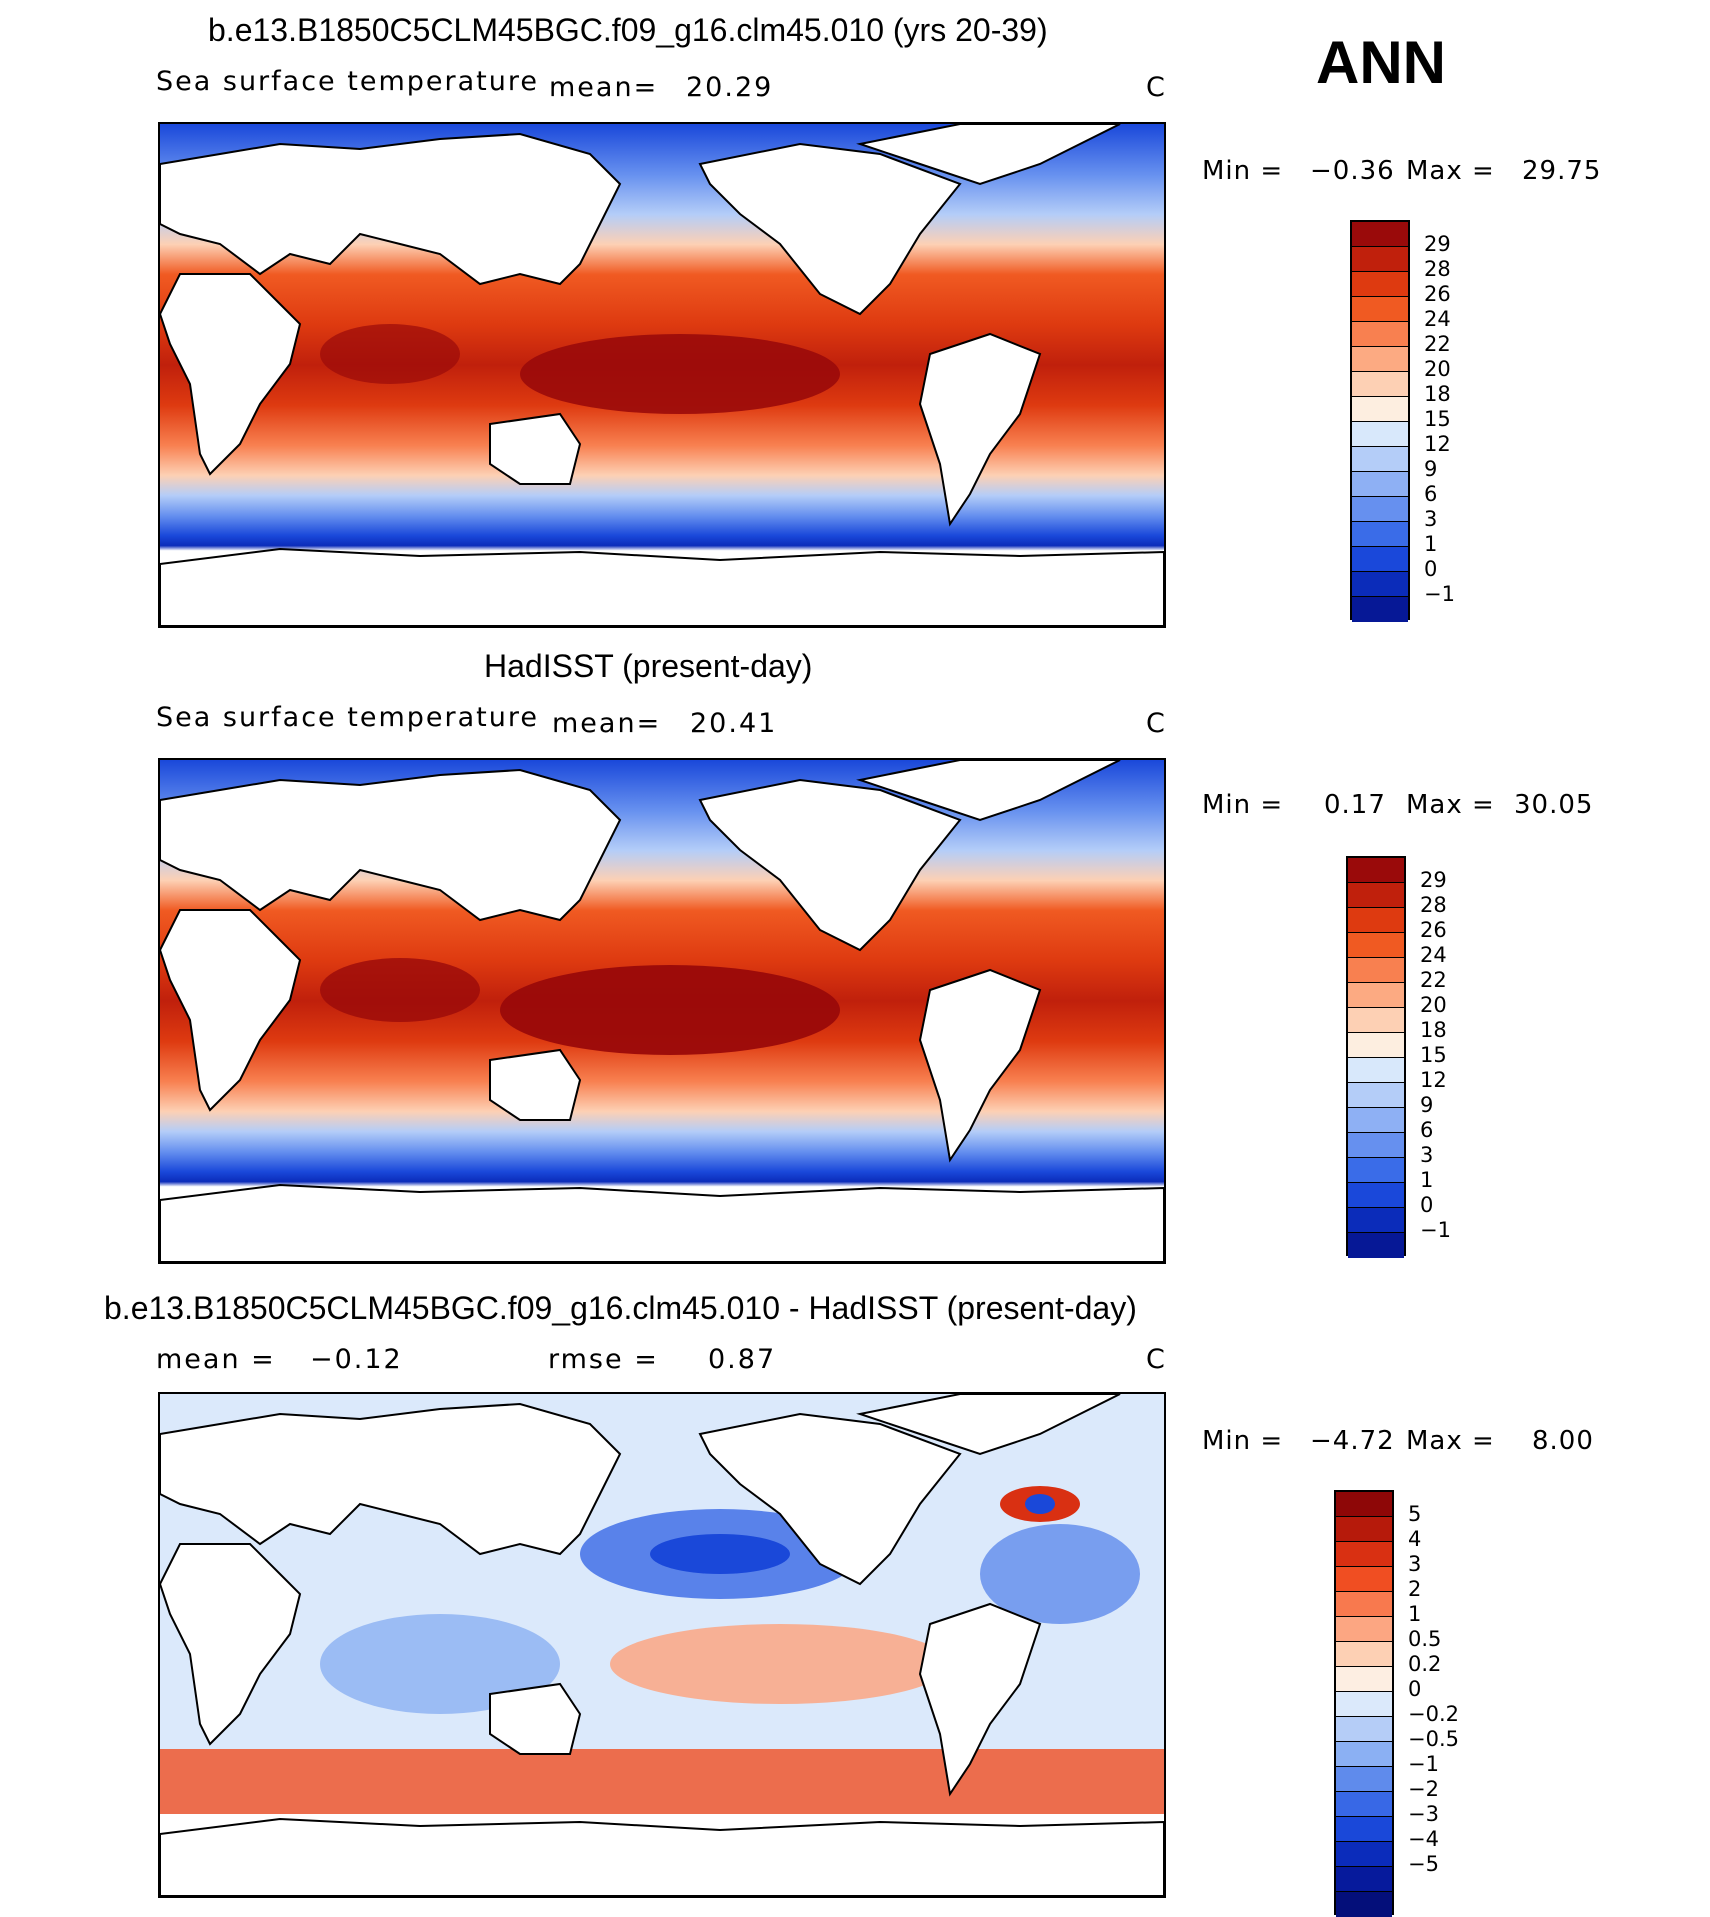  What do you see at coordinates (1423, 1789) in the screenshot?
I see `colorbar-tick-label: −2` at bounding box center [1423, 1789].